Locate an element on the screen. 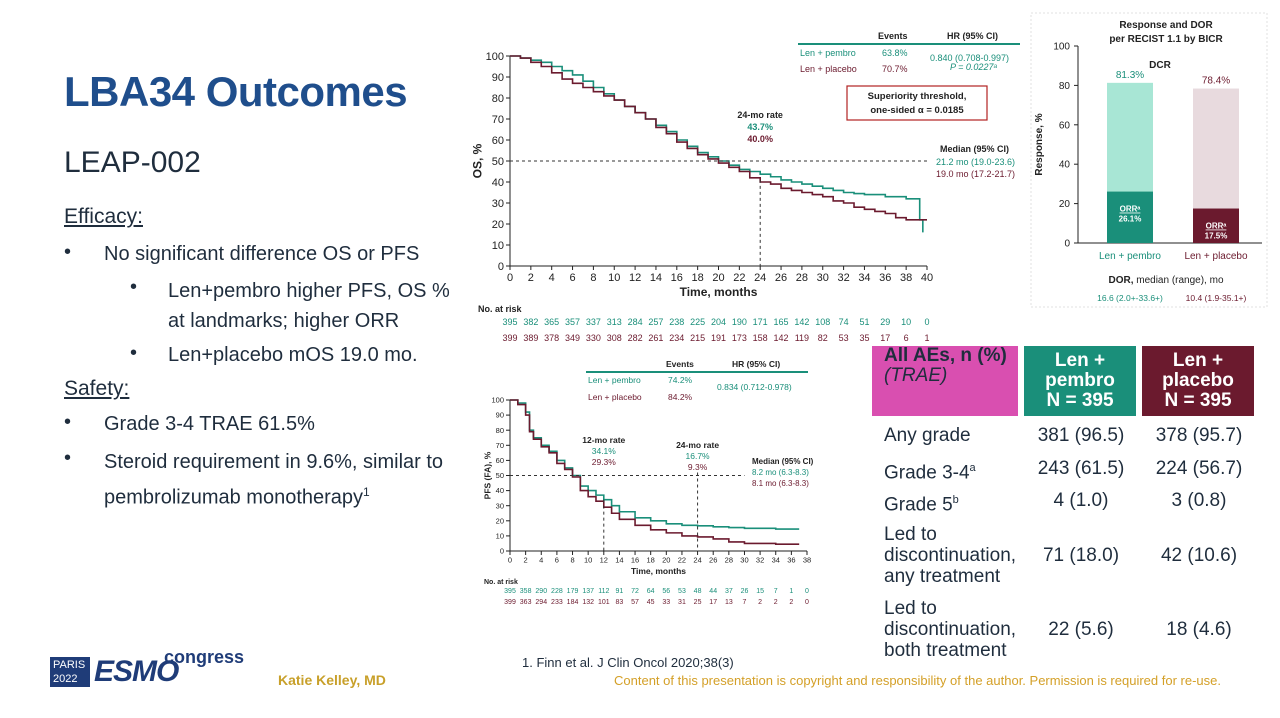 This screenshot has width=1280, height=718. row-label: Led to discontinuation, any treatment is located at coordinates (950, 555).